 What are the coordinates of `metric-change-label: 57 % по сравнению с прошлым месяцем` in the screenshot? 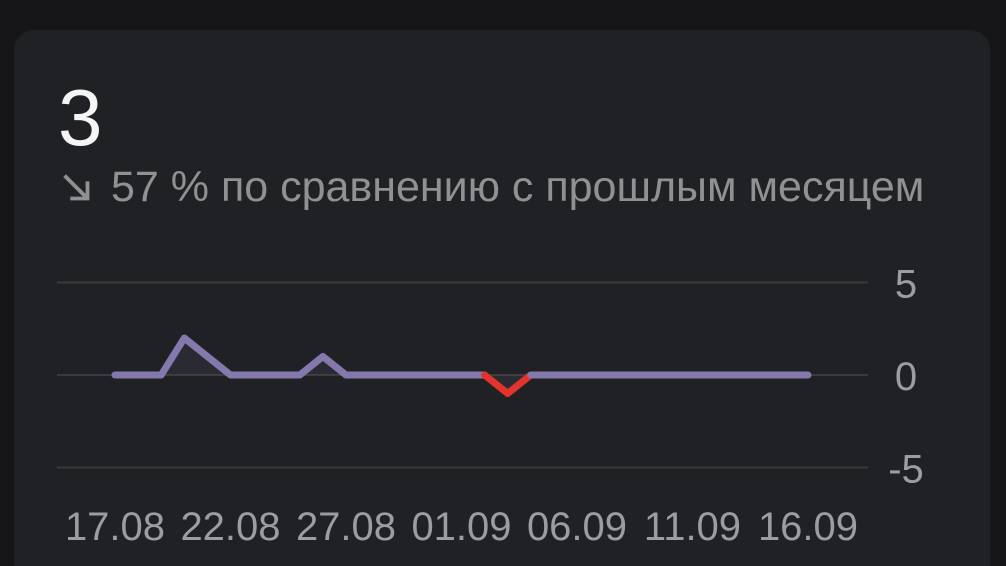 It's located at (518, 187).